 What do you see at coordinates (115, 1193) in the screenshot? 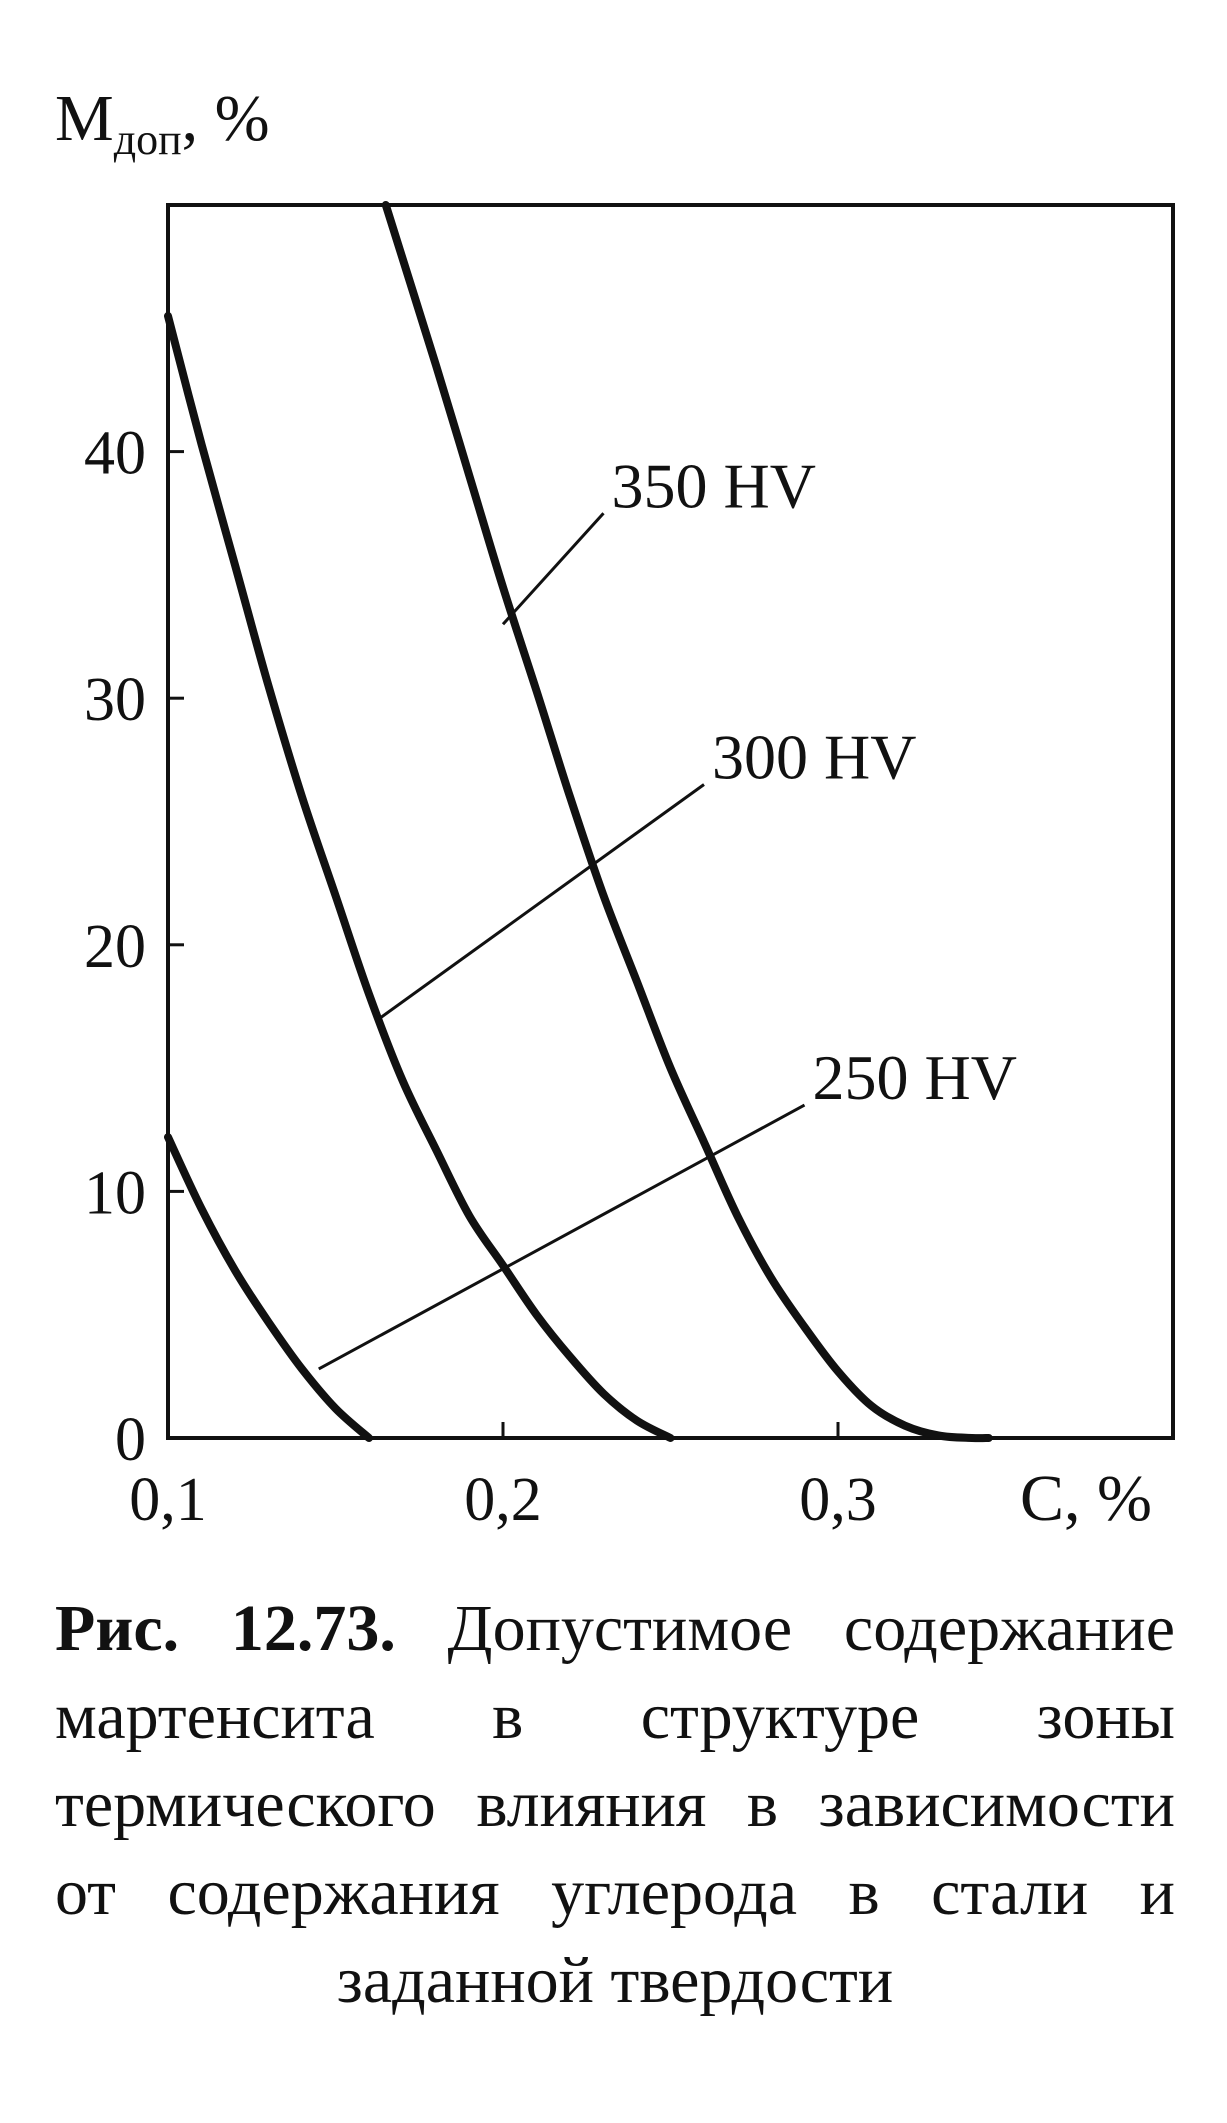
I see `y-tick-label: 10` at bounding box center [115, 1193].